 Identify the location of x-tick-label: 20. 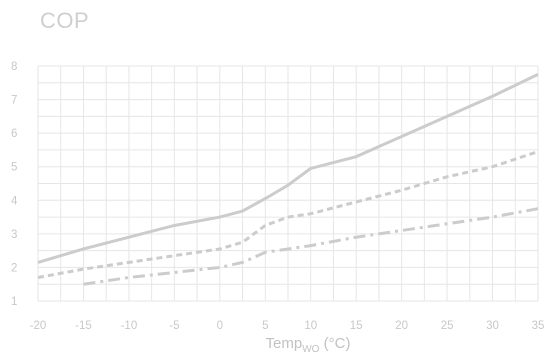
(401, 326).